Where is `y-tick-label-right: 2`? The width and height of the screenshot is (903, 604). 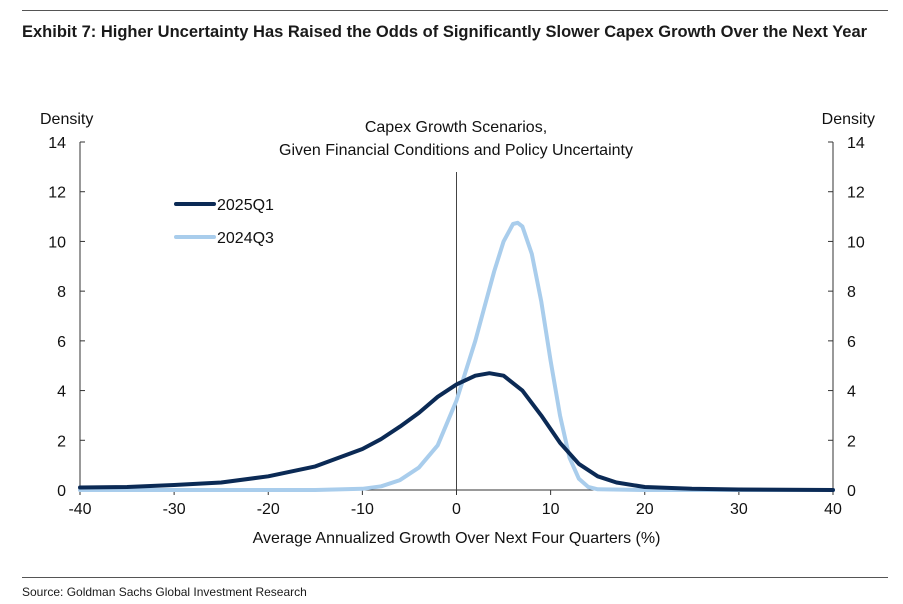
y-tick-label-right: 2 is located at coordinates (851, 441).